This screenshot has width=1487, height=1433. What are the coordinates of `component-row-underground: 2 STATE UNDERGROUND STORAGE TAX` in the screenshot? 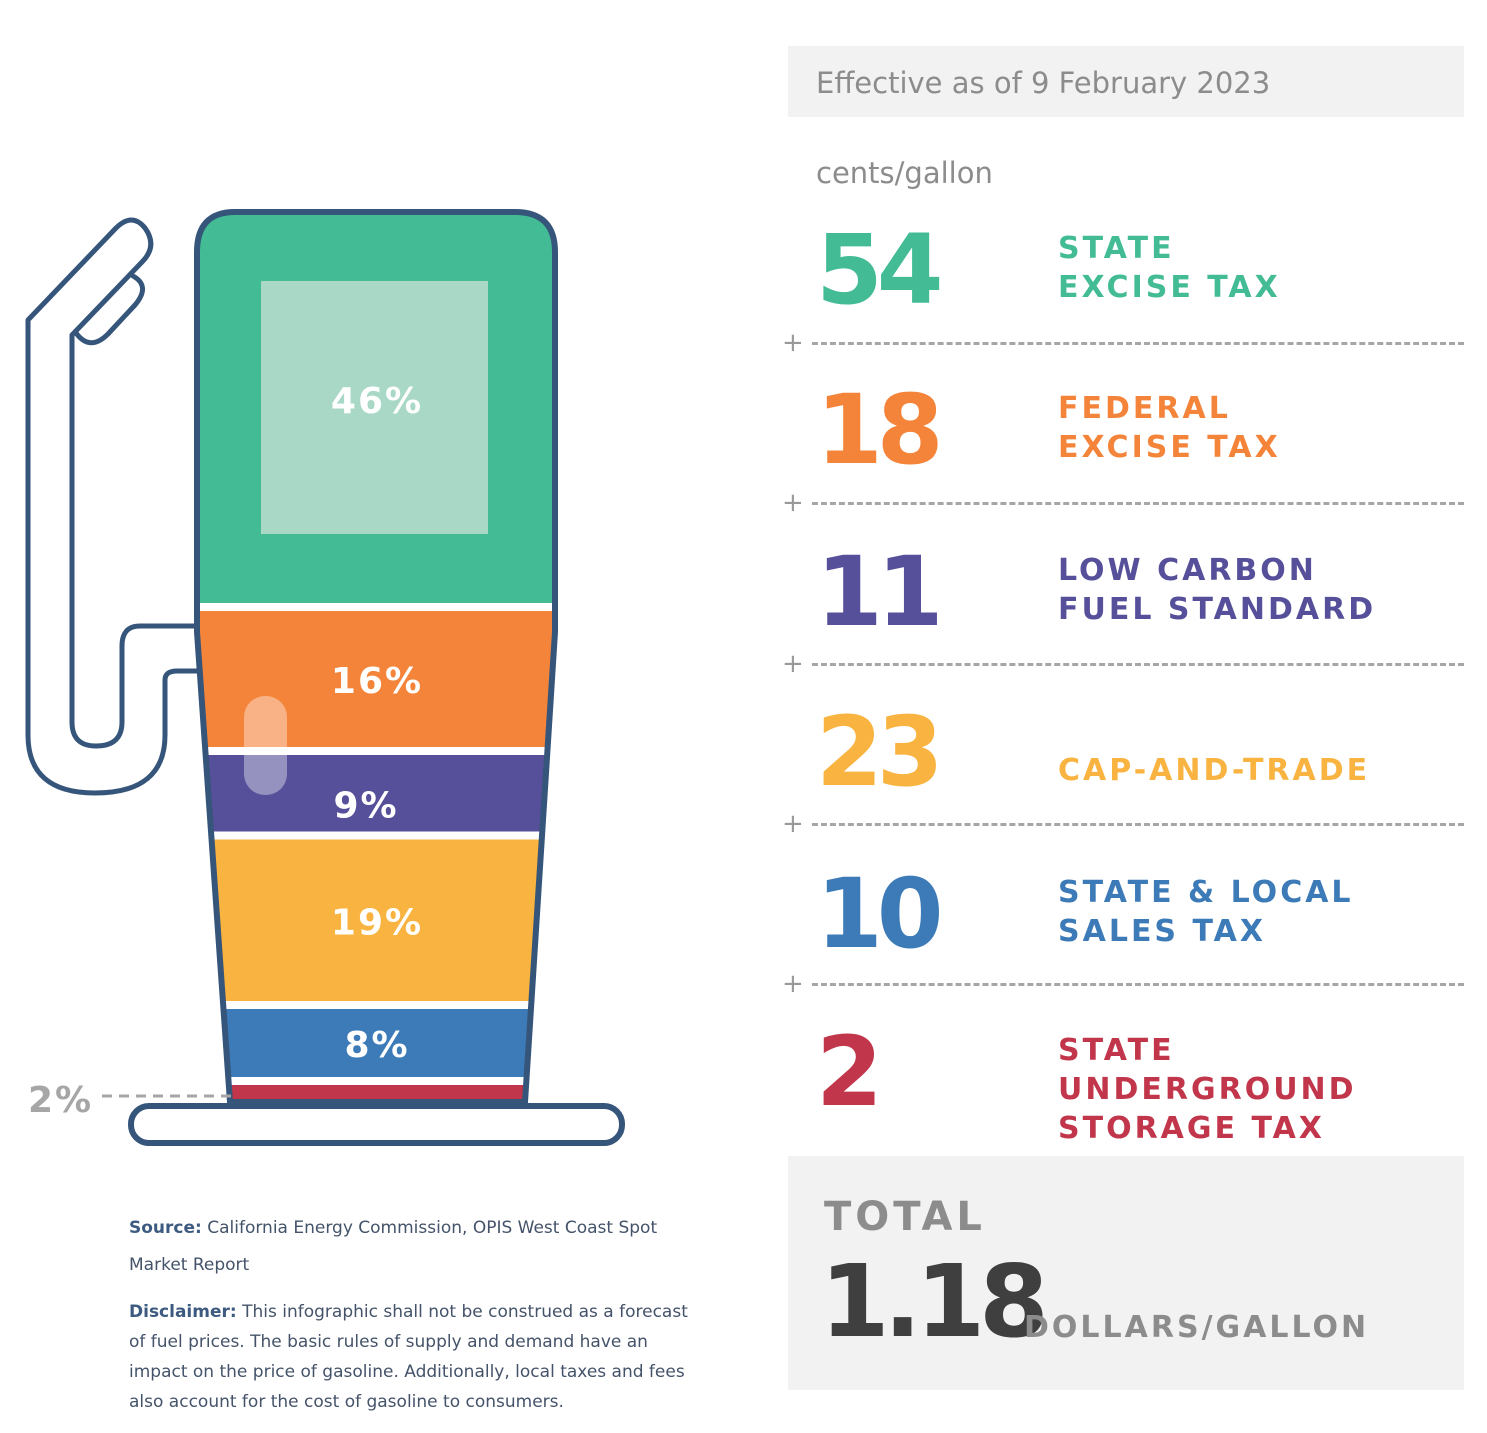 It's located at (1126, 1081).